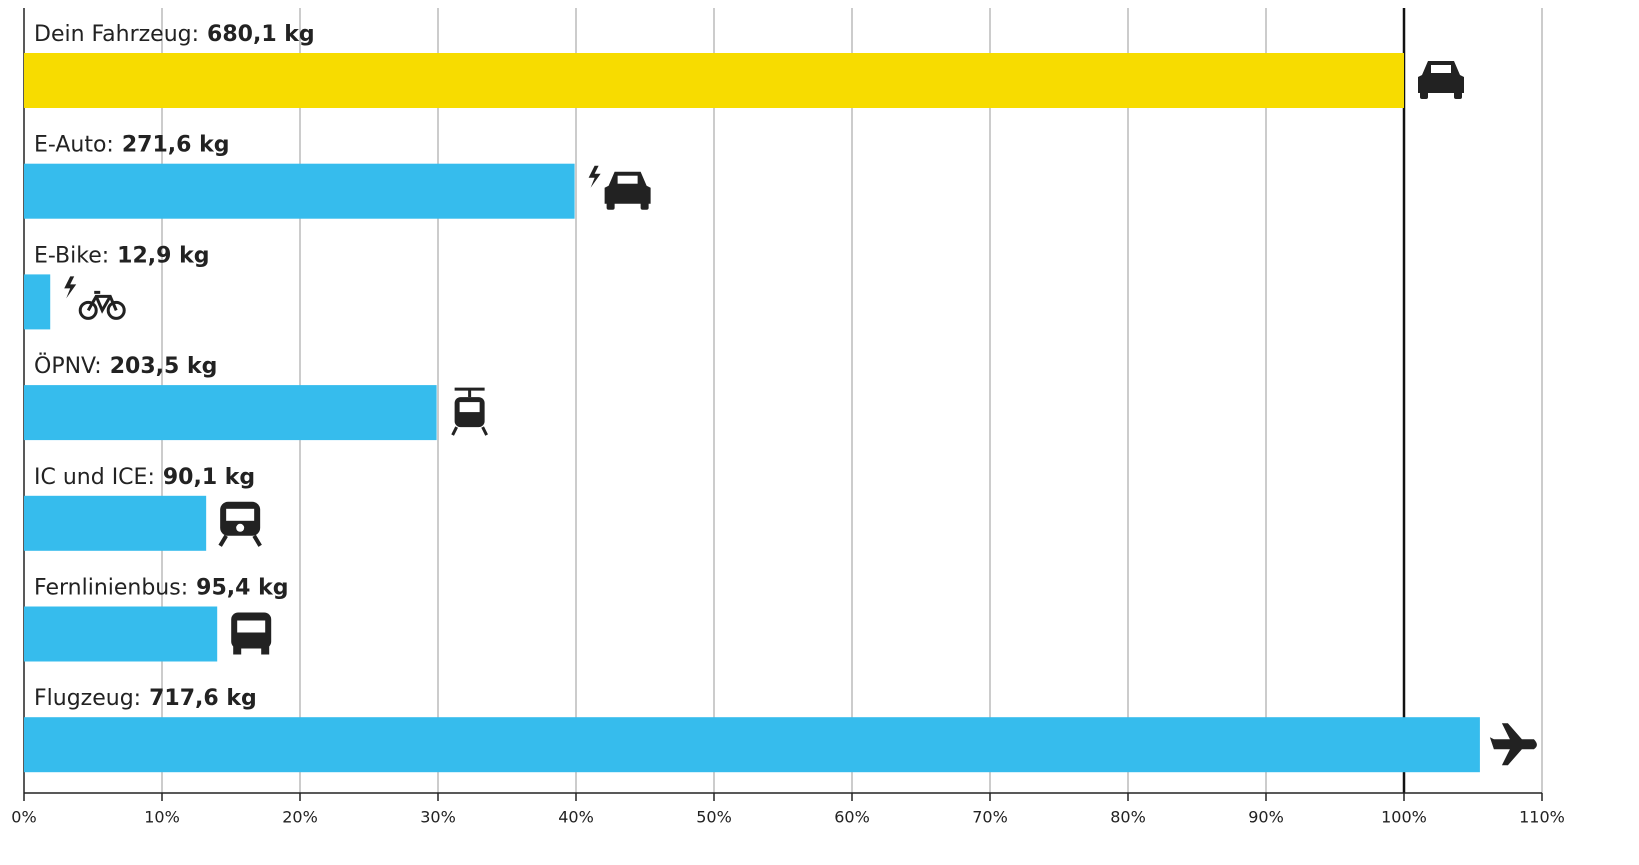  Describe the element at coordinates (714, 817) in the screenshot. I see `x-tick-label: 50%` at that location.